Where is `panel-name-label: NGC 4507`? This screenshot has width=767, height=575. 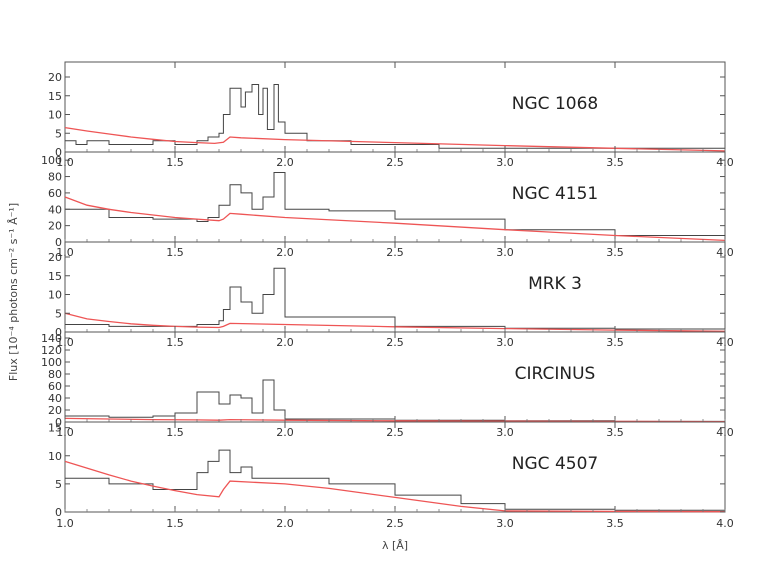
panel-name-label: NGC 4507 is located at coordinates (555, 464).